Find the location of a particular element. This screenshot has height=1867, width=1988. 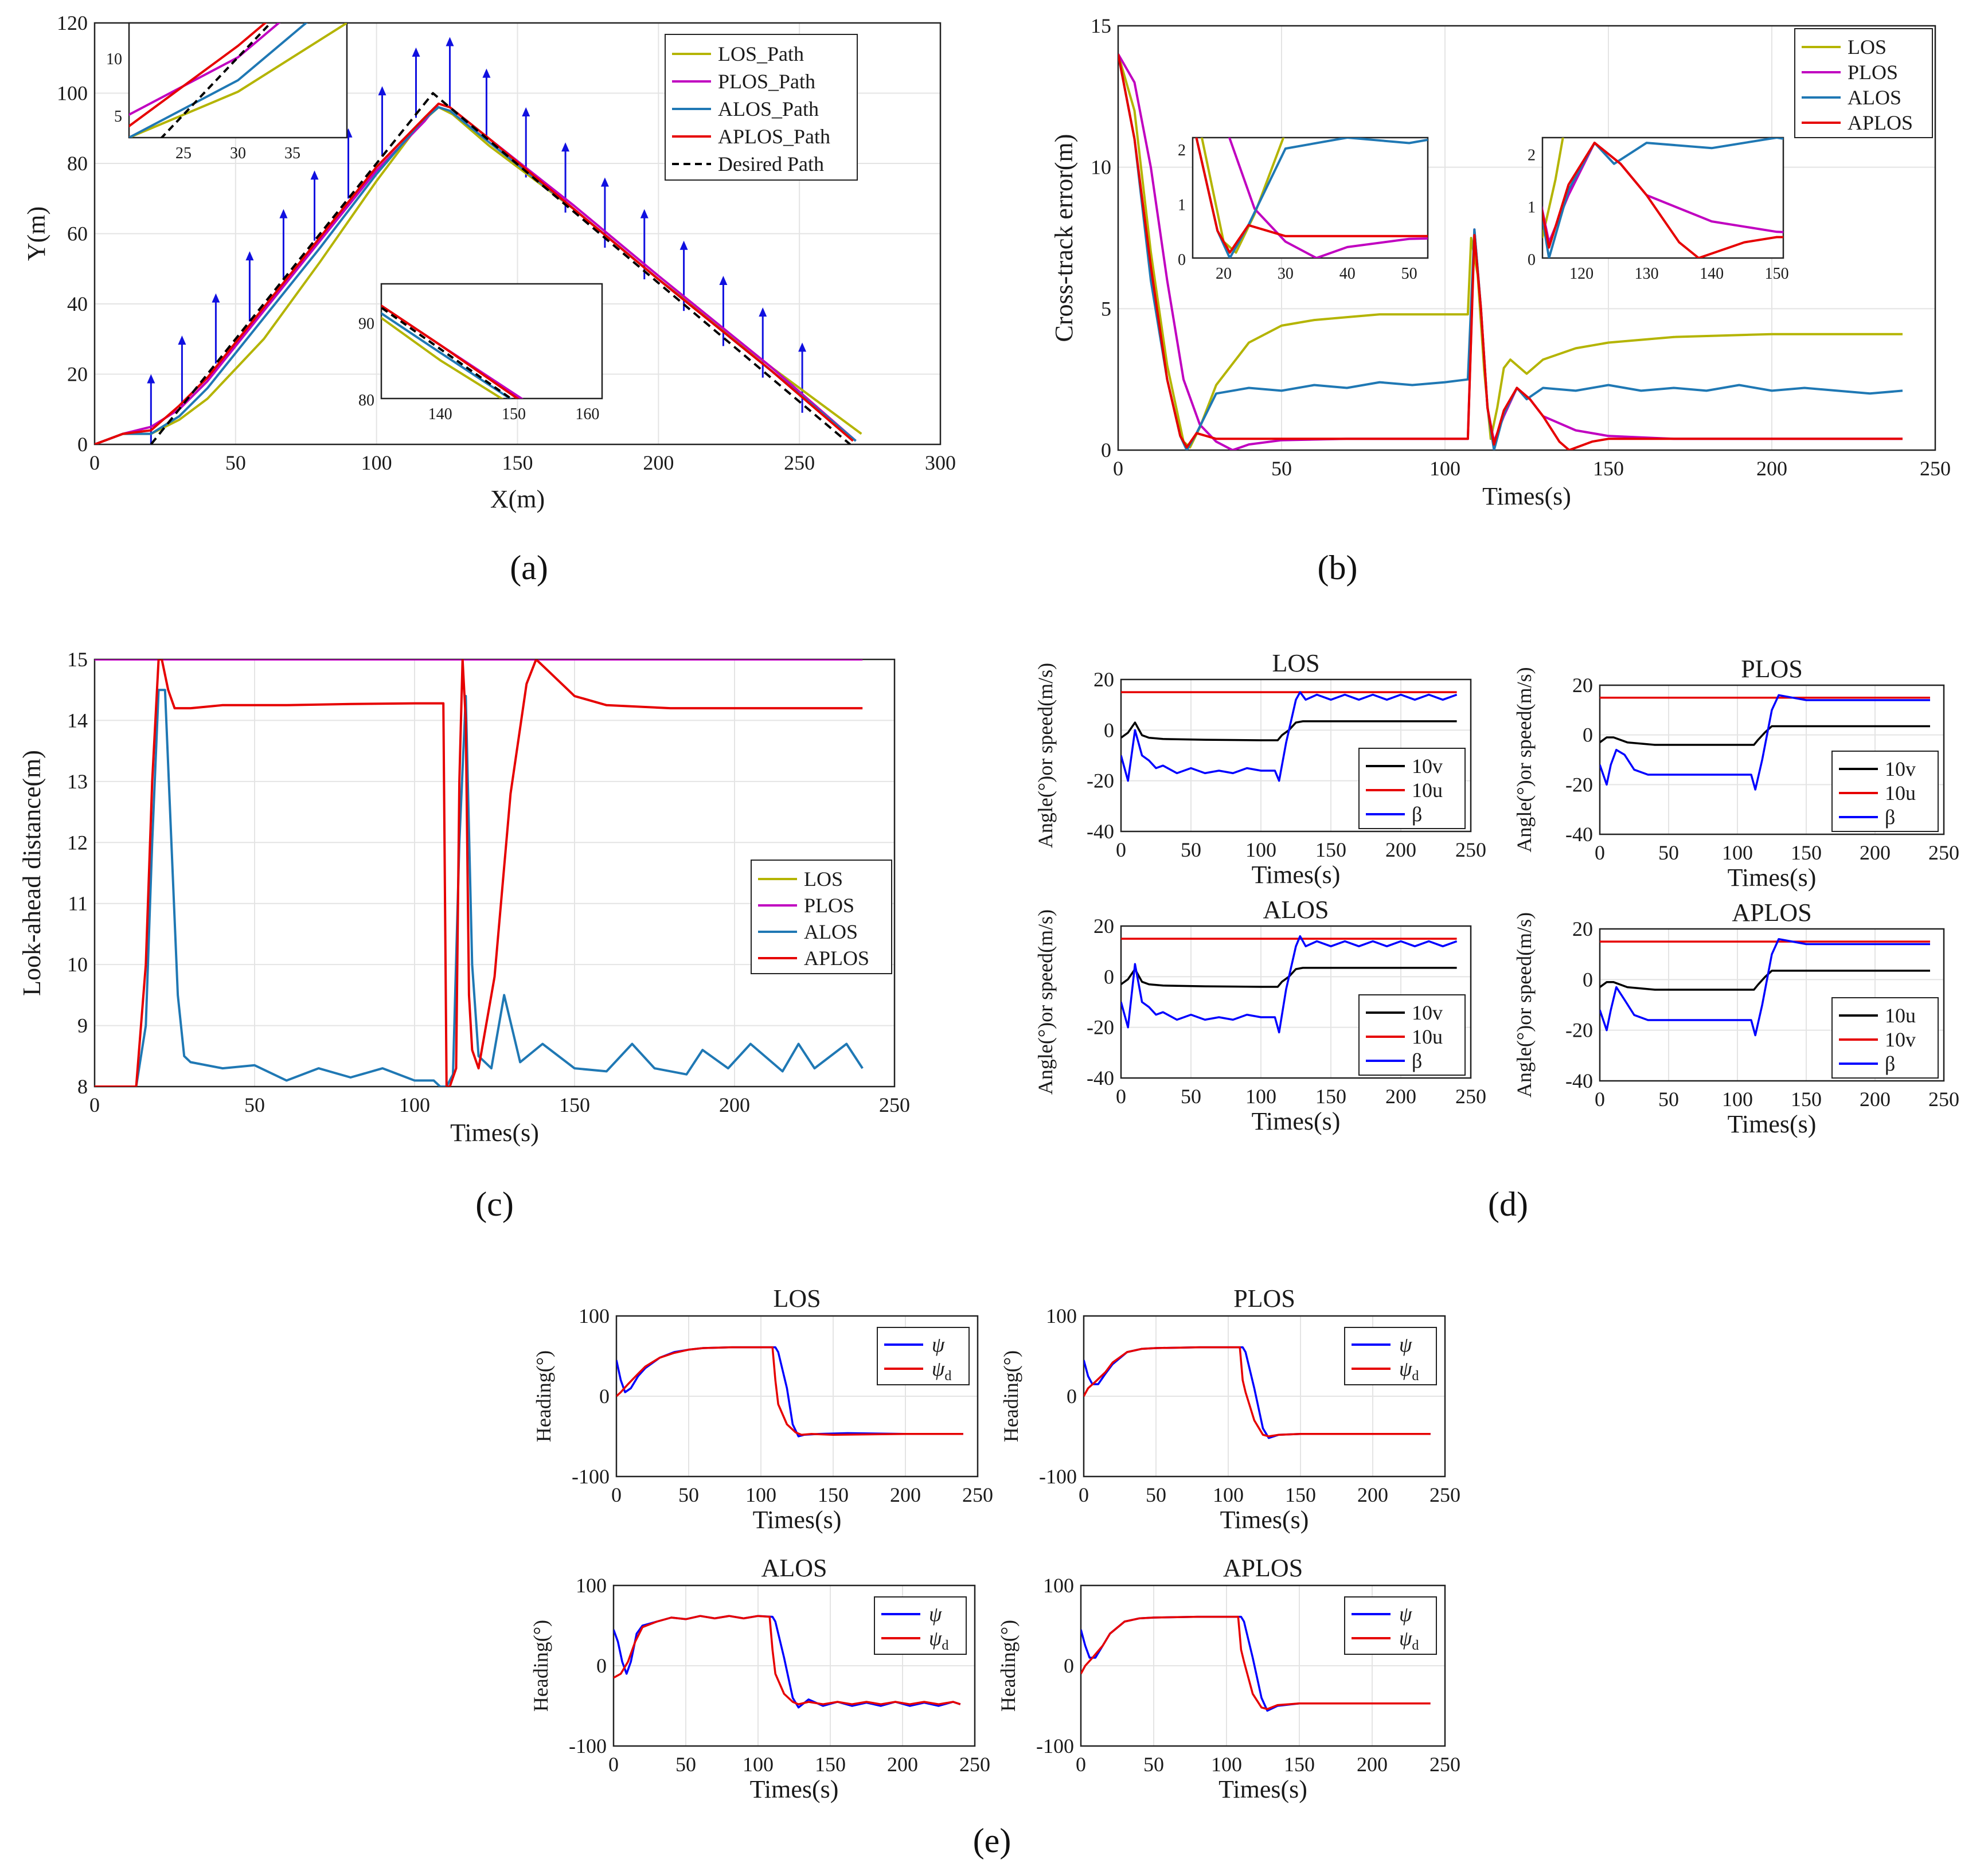

series-line-ALOS is located at coordinates (480, 888).